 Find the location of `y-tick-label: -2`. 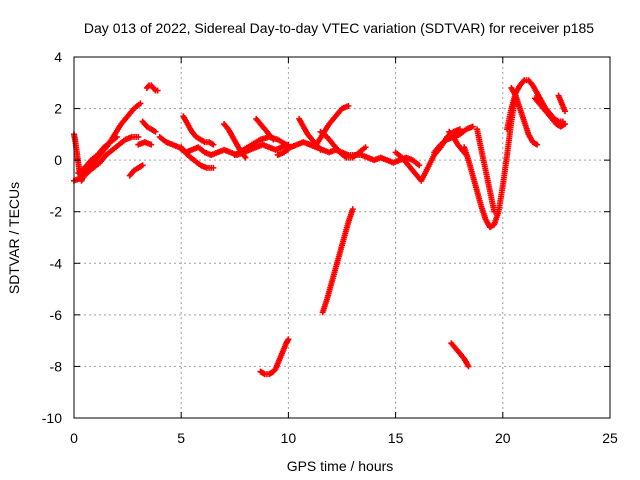

y-tick-label: -2 is located at coordinates (56, 212).